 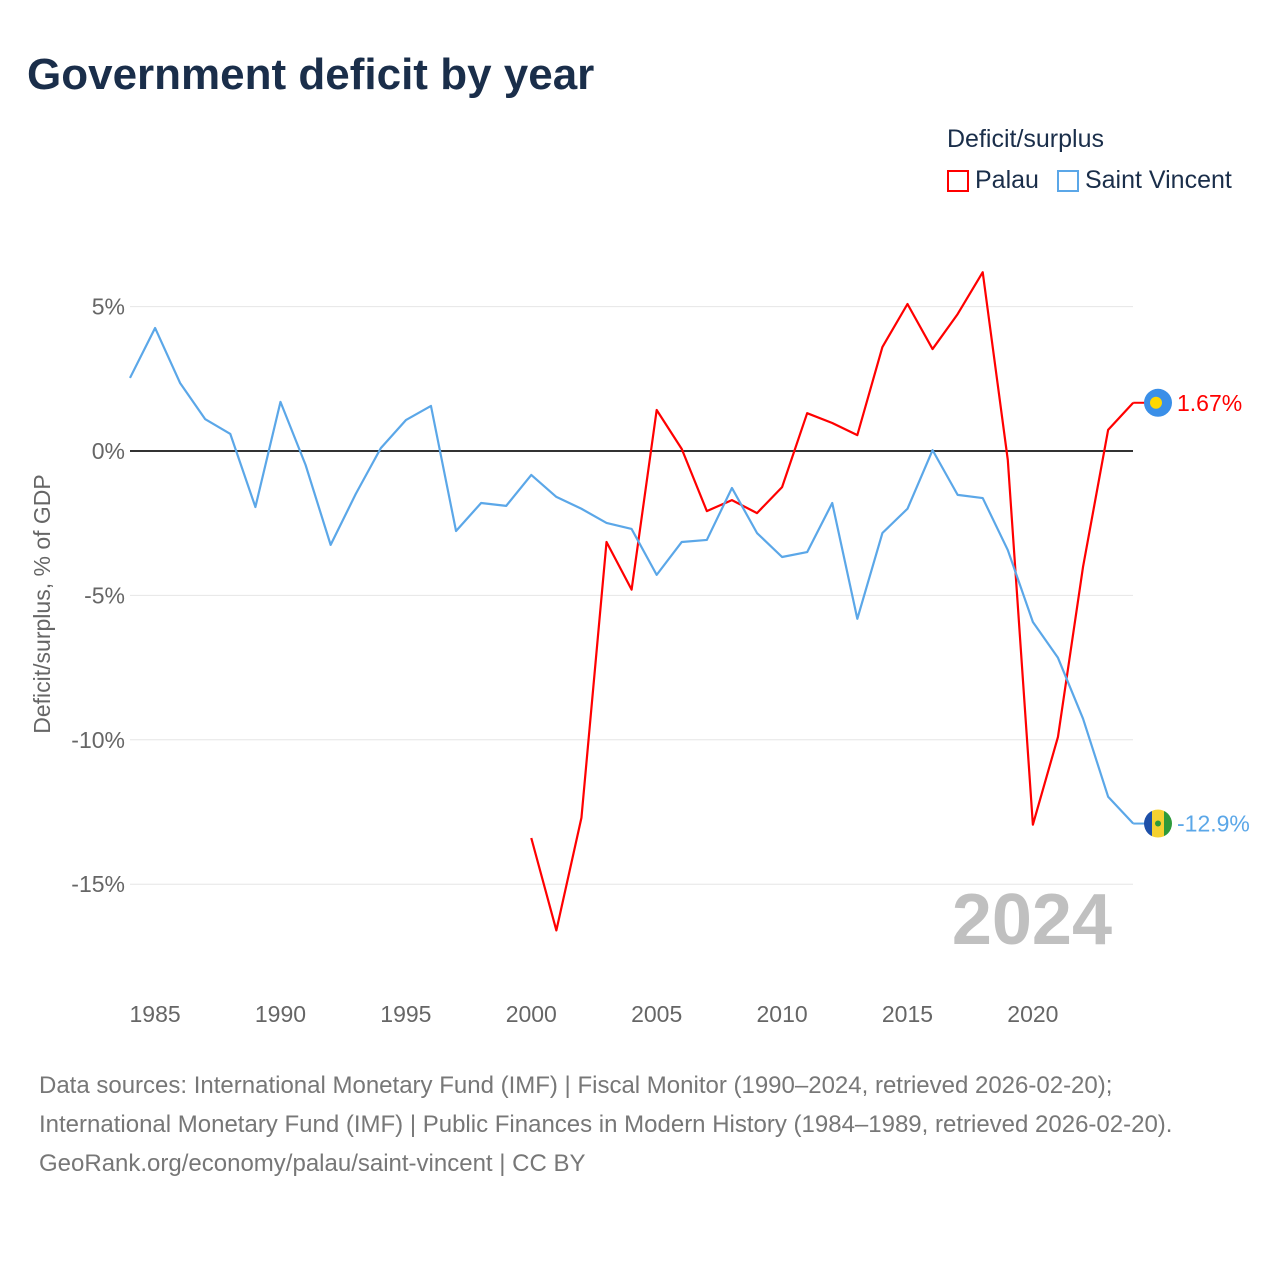 I want to click on x-tick-label: 1985, so click(x=154, y=1014).